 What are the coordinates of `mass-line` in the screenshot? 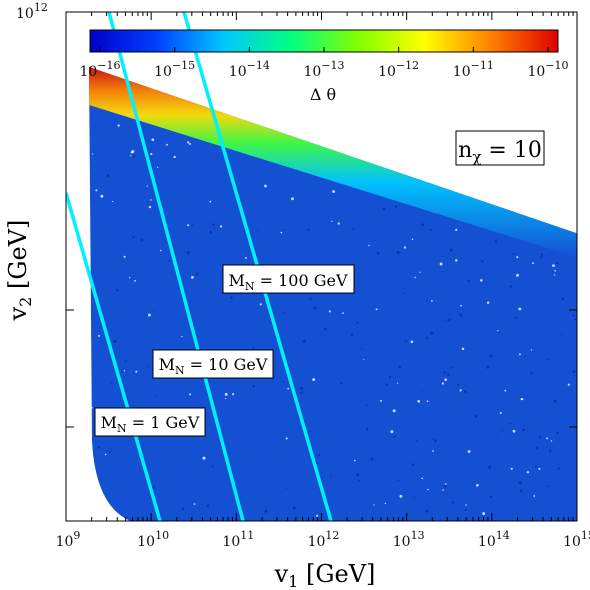 It's located at (114, 356).